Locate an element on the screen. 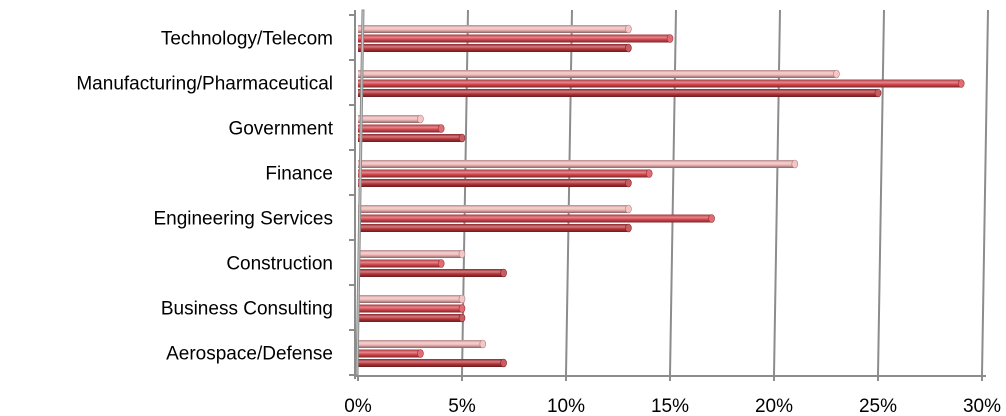 Image resolution: width=1006 pixels, height=416 pixels. category-label: Aerospace/Defense is located at coordinates (249, 354).